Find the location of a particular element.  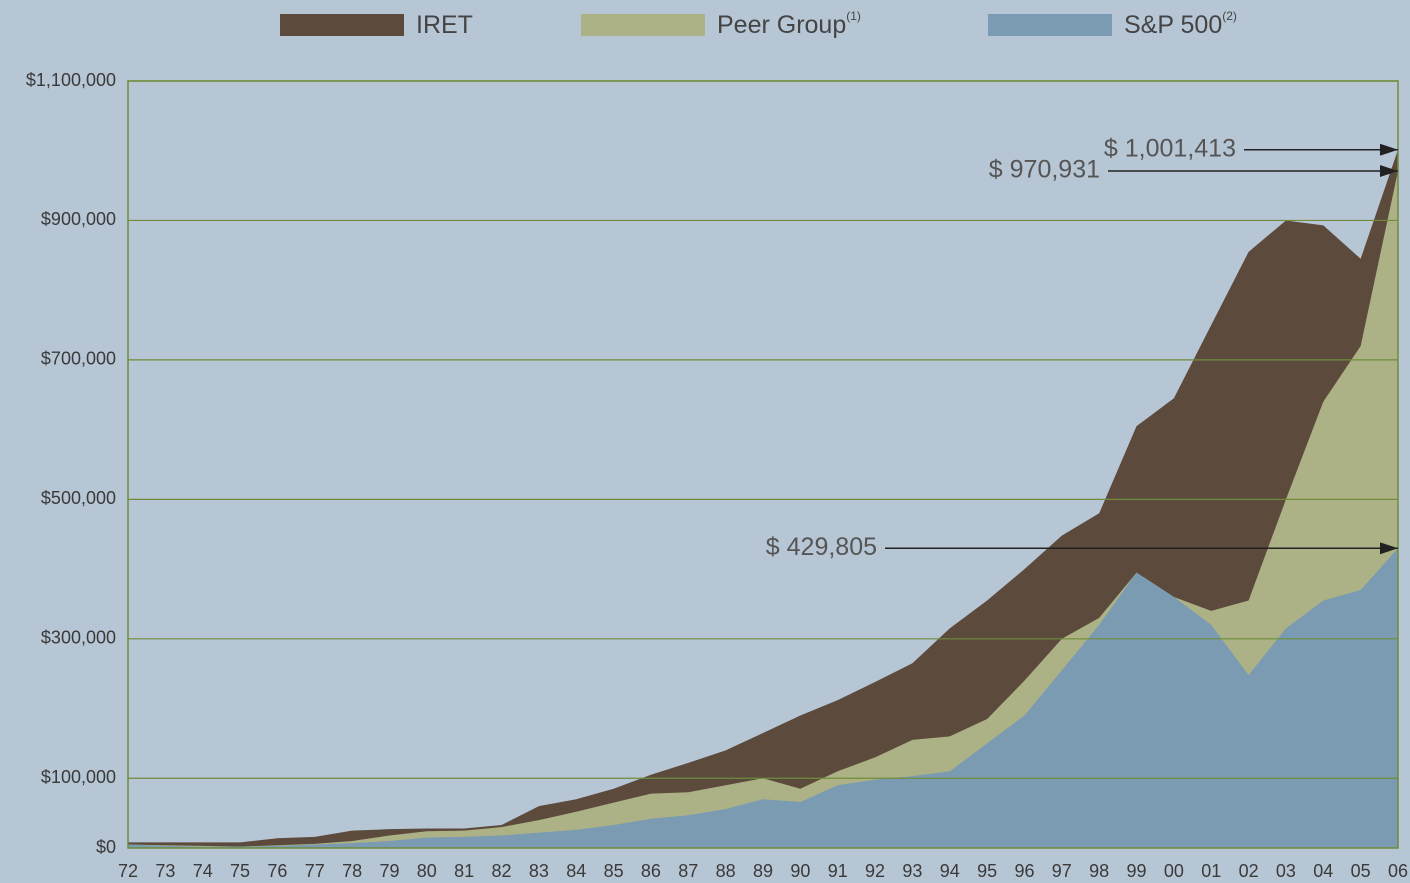

x-tick-label: 75 is located at coordinates (240, 871).